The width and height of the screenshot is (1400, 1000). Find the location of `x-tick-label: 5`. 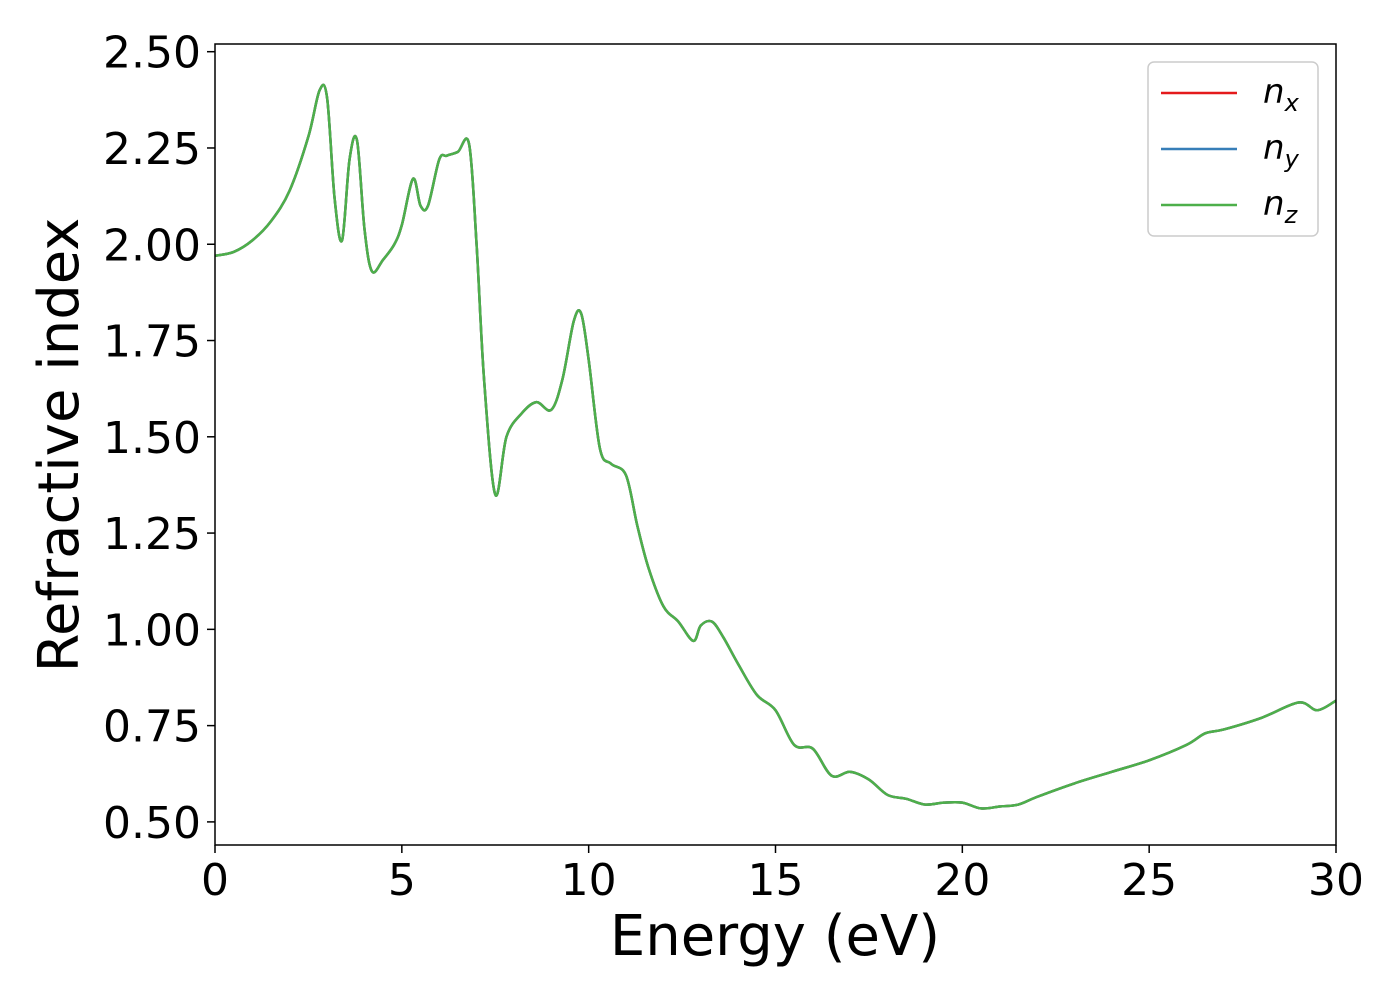

x-tick-label: 5 is located at coordinates (402, 880).